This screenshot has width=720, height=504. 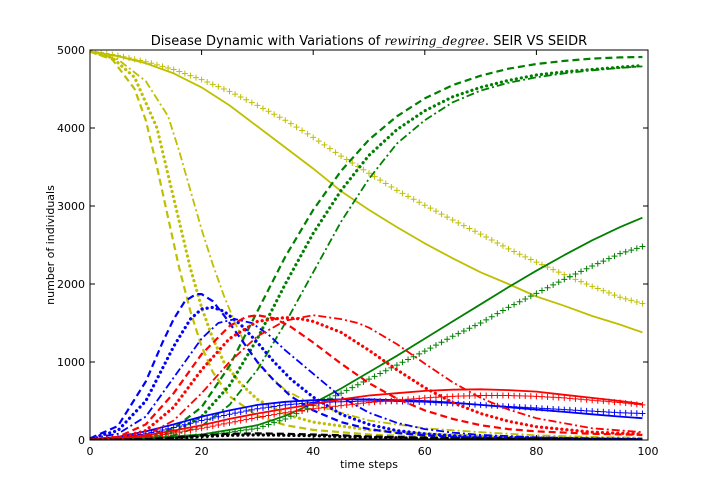 What do you see at coordinates (81, 440) in the screenshot?
I see `y-tick-label: 0` at bounding box center [81, 440].